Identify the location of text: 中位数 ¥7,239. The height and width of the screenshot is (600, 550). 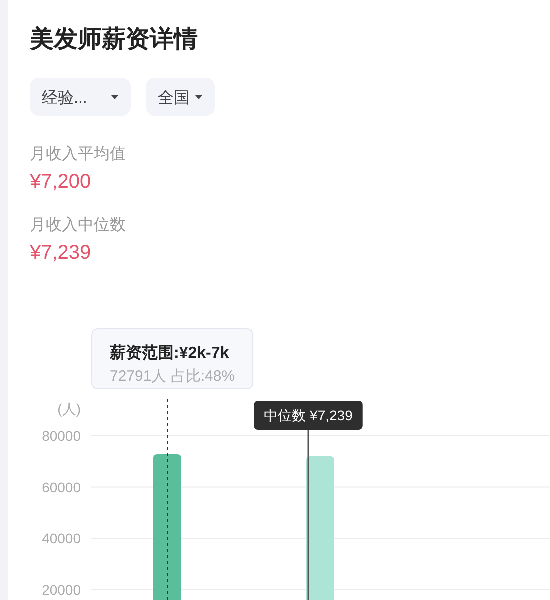
(309, 416).